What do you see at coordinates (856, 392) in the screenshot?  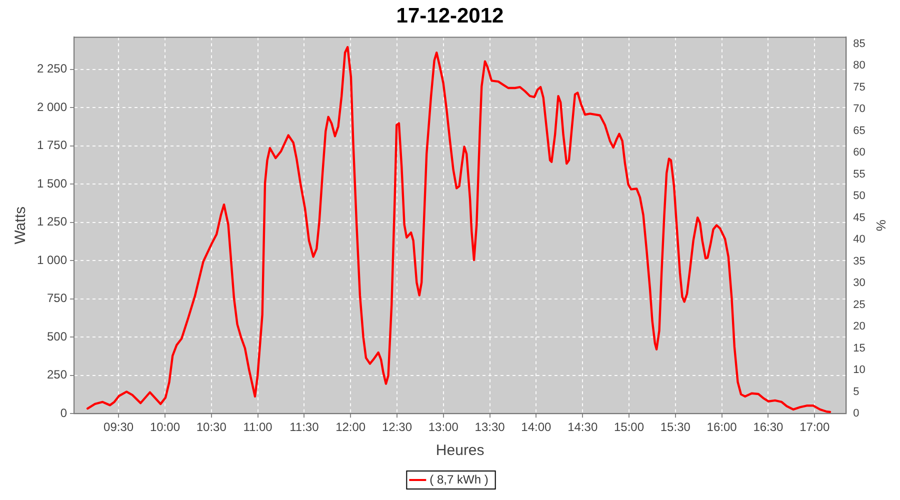 I see `y2-tick-label: 5` at bounding box center [856, 392].